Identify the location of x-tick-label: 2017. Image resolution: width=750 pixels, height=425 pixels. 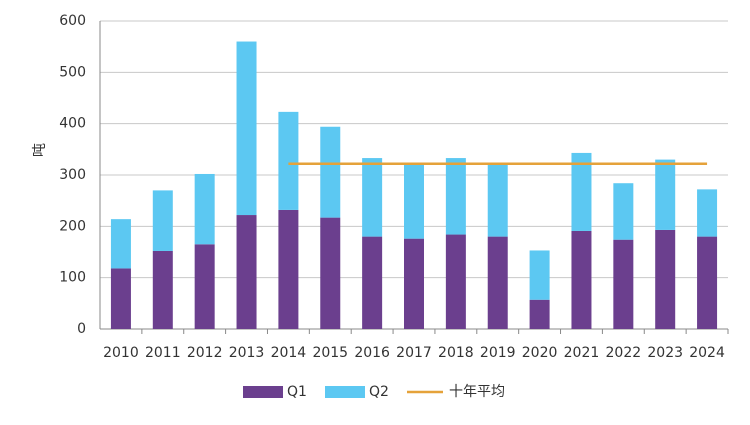
(414, 353).